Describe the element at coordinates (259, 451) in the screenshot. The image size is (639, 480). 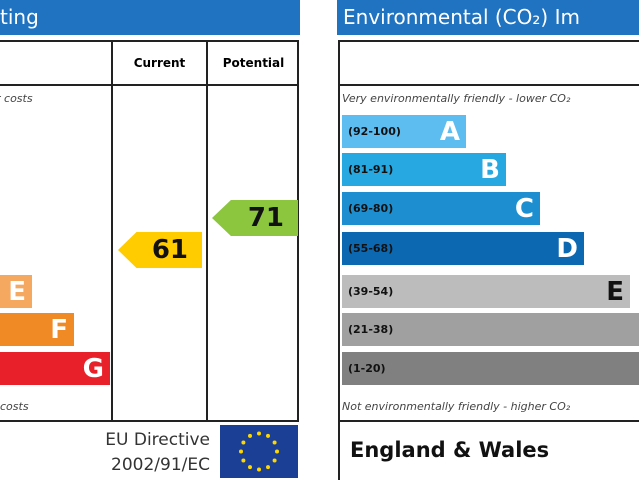
I see `eu-flag` at that location.